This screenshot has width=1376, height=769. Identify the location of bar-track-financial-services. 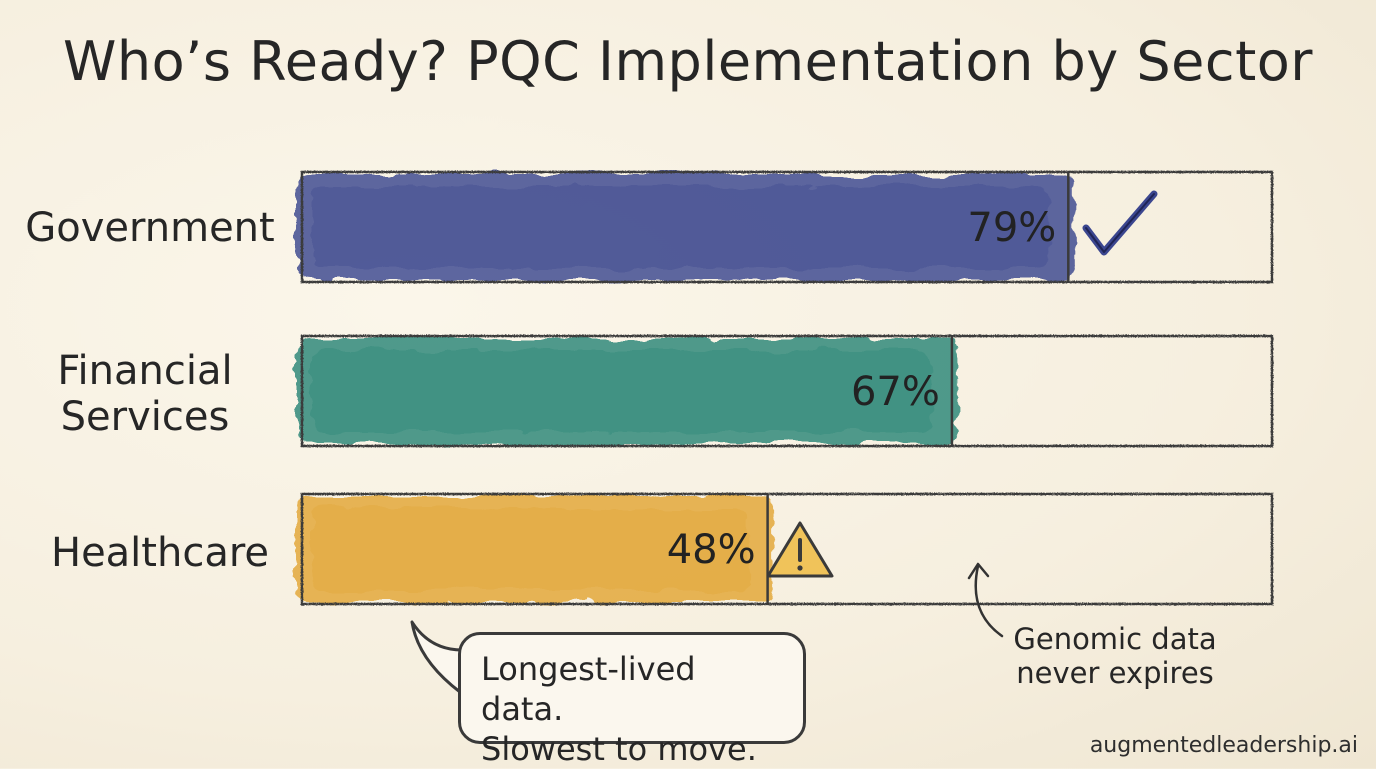
(787, 391).